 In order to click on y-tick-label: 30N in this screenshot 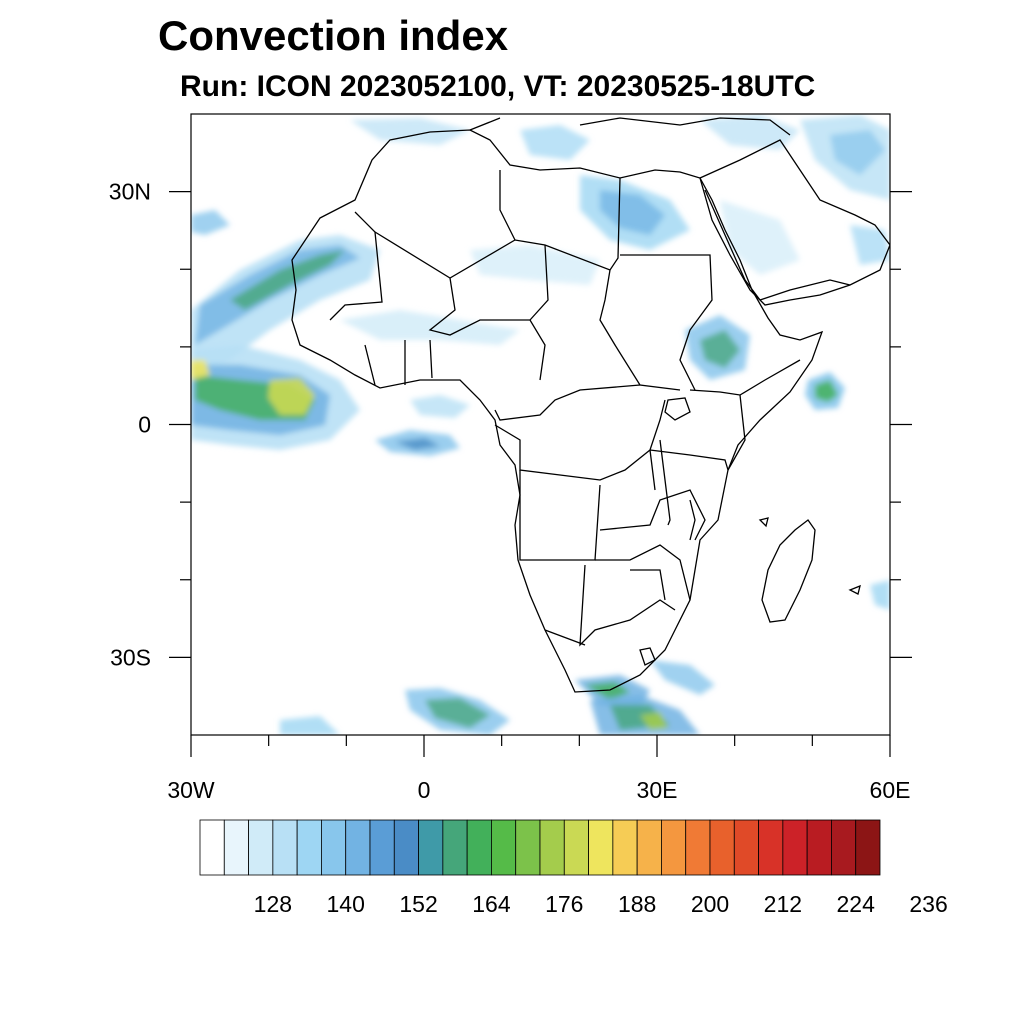, I will do `click(130, 192)`.